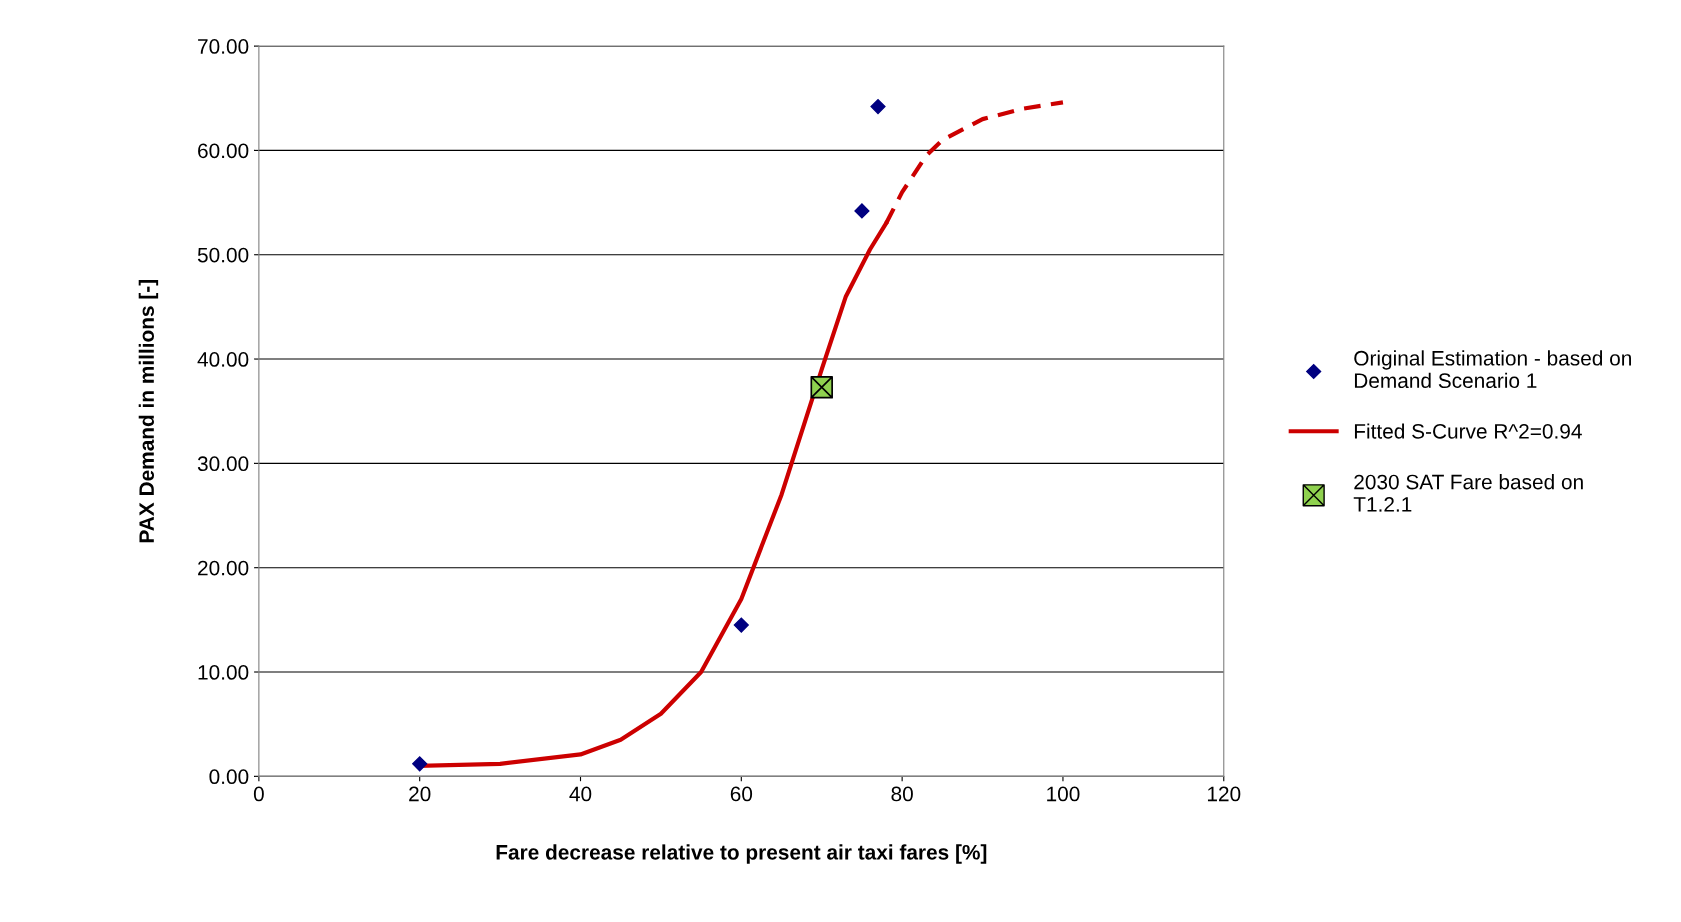  What do you see at coordinates (223, 568) in the screenshot?
I see `y-tick-label: 20.00` at bounding box center [223, 568].